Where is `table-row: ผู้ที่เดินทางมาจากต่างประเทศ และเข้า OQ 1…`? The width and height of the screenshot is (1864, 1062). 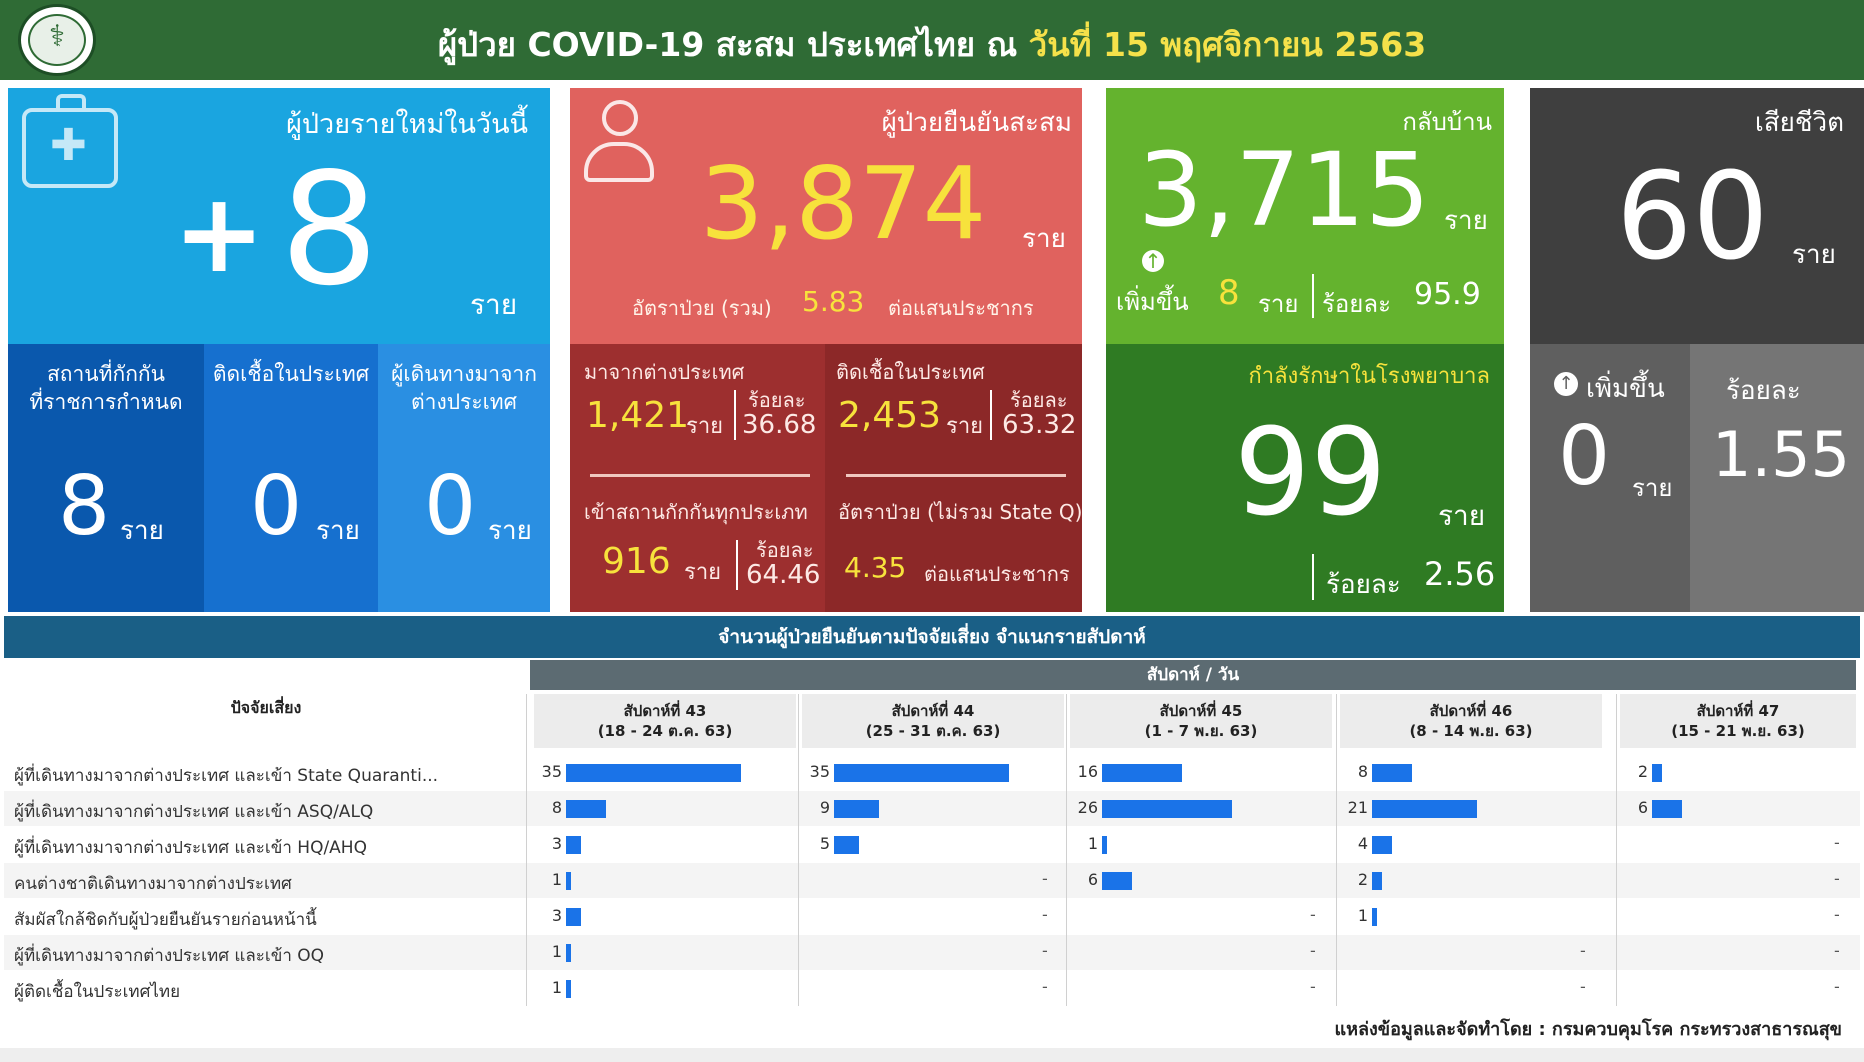
table-row: ผู้ที่เดินทางมาจากต่างประเทศ และเข้า OQ 1… is located at coordinates (932, 952).